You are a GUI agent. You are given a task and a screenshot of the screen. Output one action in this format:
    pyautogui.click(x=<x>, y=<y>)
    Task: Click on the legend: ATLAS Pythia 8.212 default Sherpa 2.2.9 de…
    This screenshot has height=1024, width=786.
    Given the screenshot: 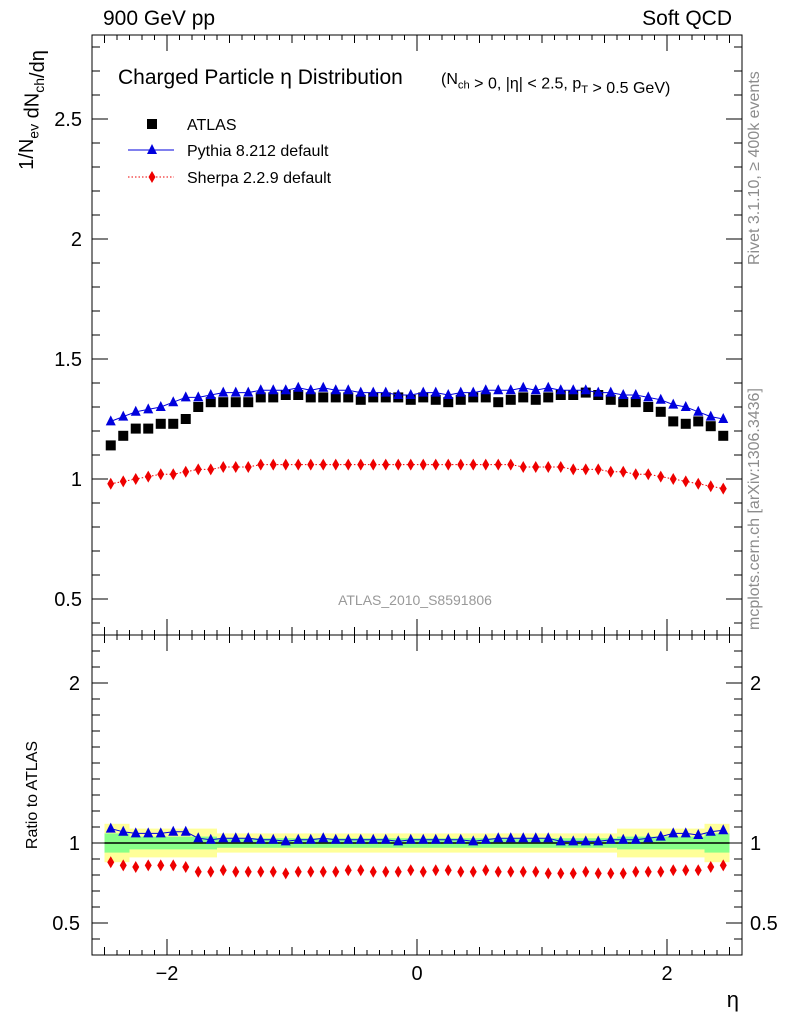 What is the action you would take?
    pyautogui.click(x=230, y=152)
    